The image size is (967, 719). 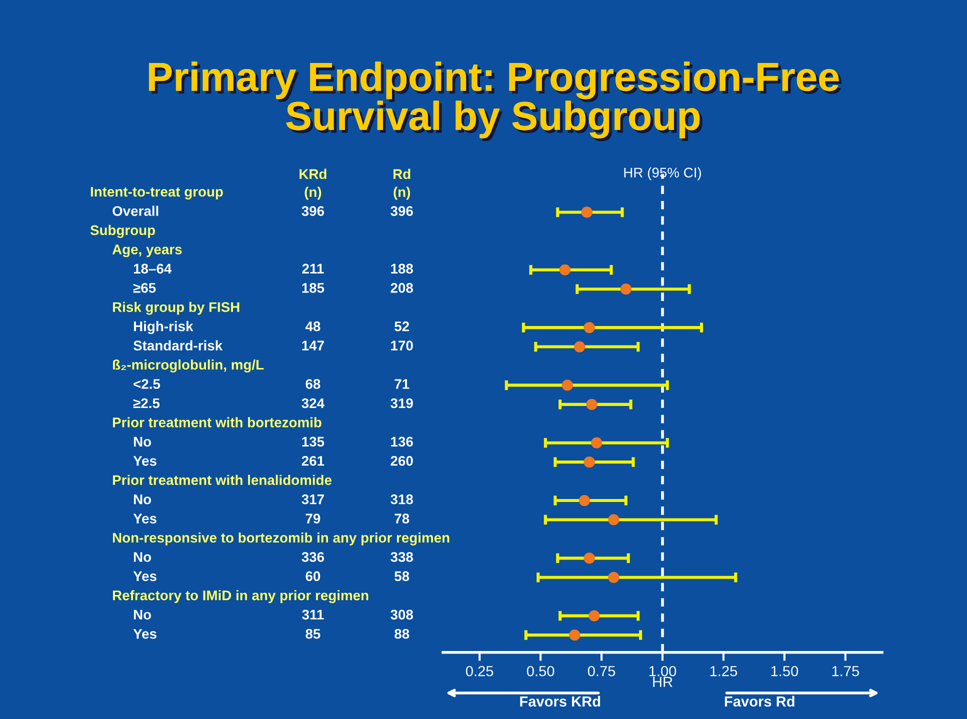 I want to click on data-label: 136, so click(x=402, y=441).